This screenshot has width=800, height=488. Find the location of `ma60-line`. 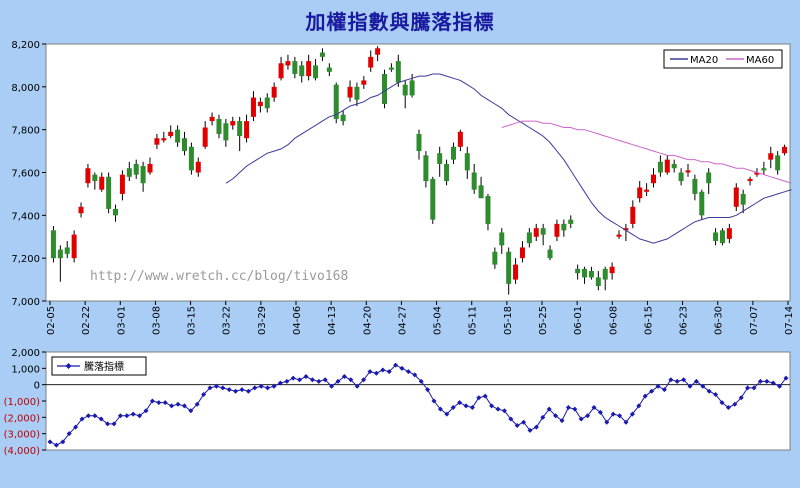

ma60-line is located at coordinates (646, 152).